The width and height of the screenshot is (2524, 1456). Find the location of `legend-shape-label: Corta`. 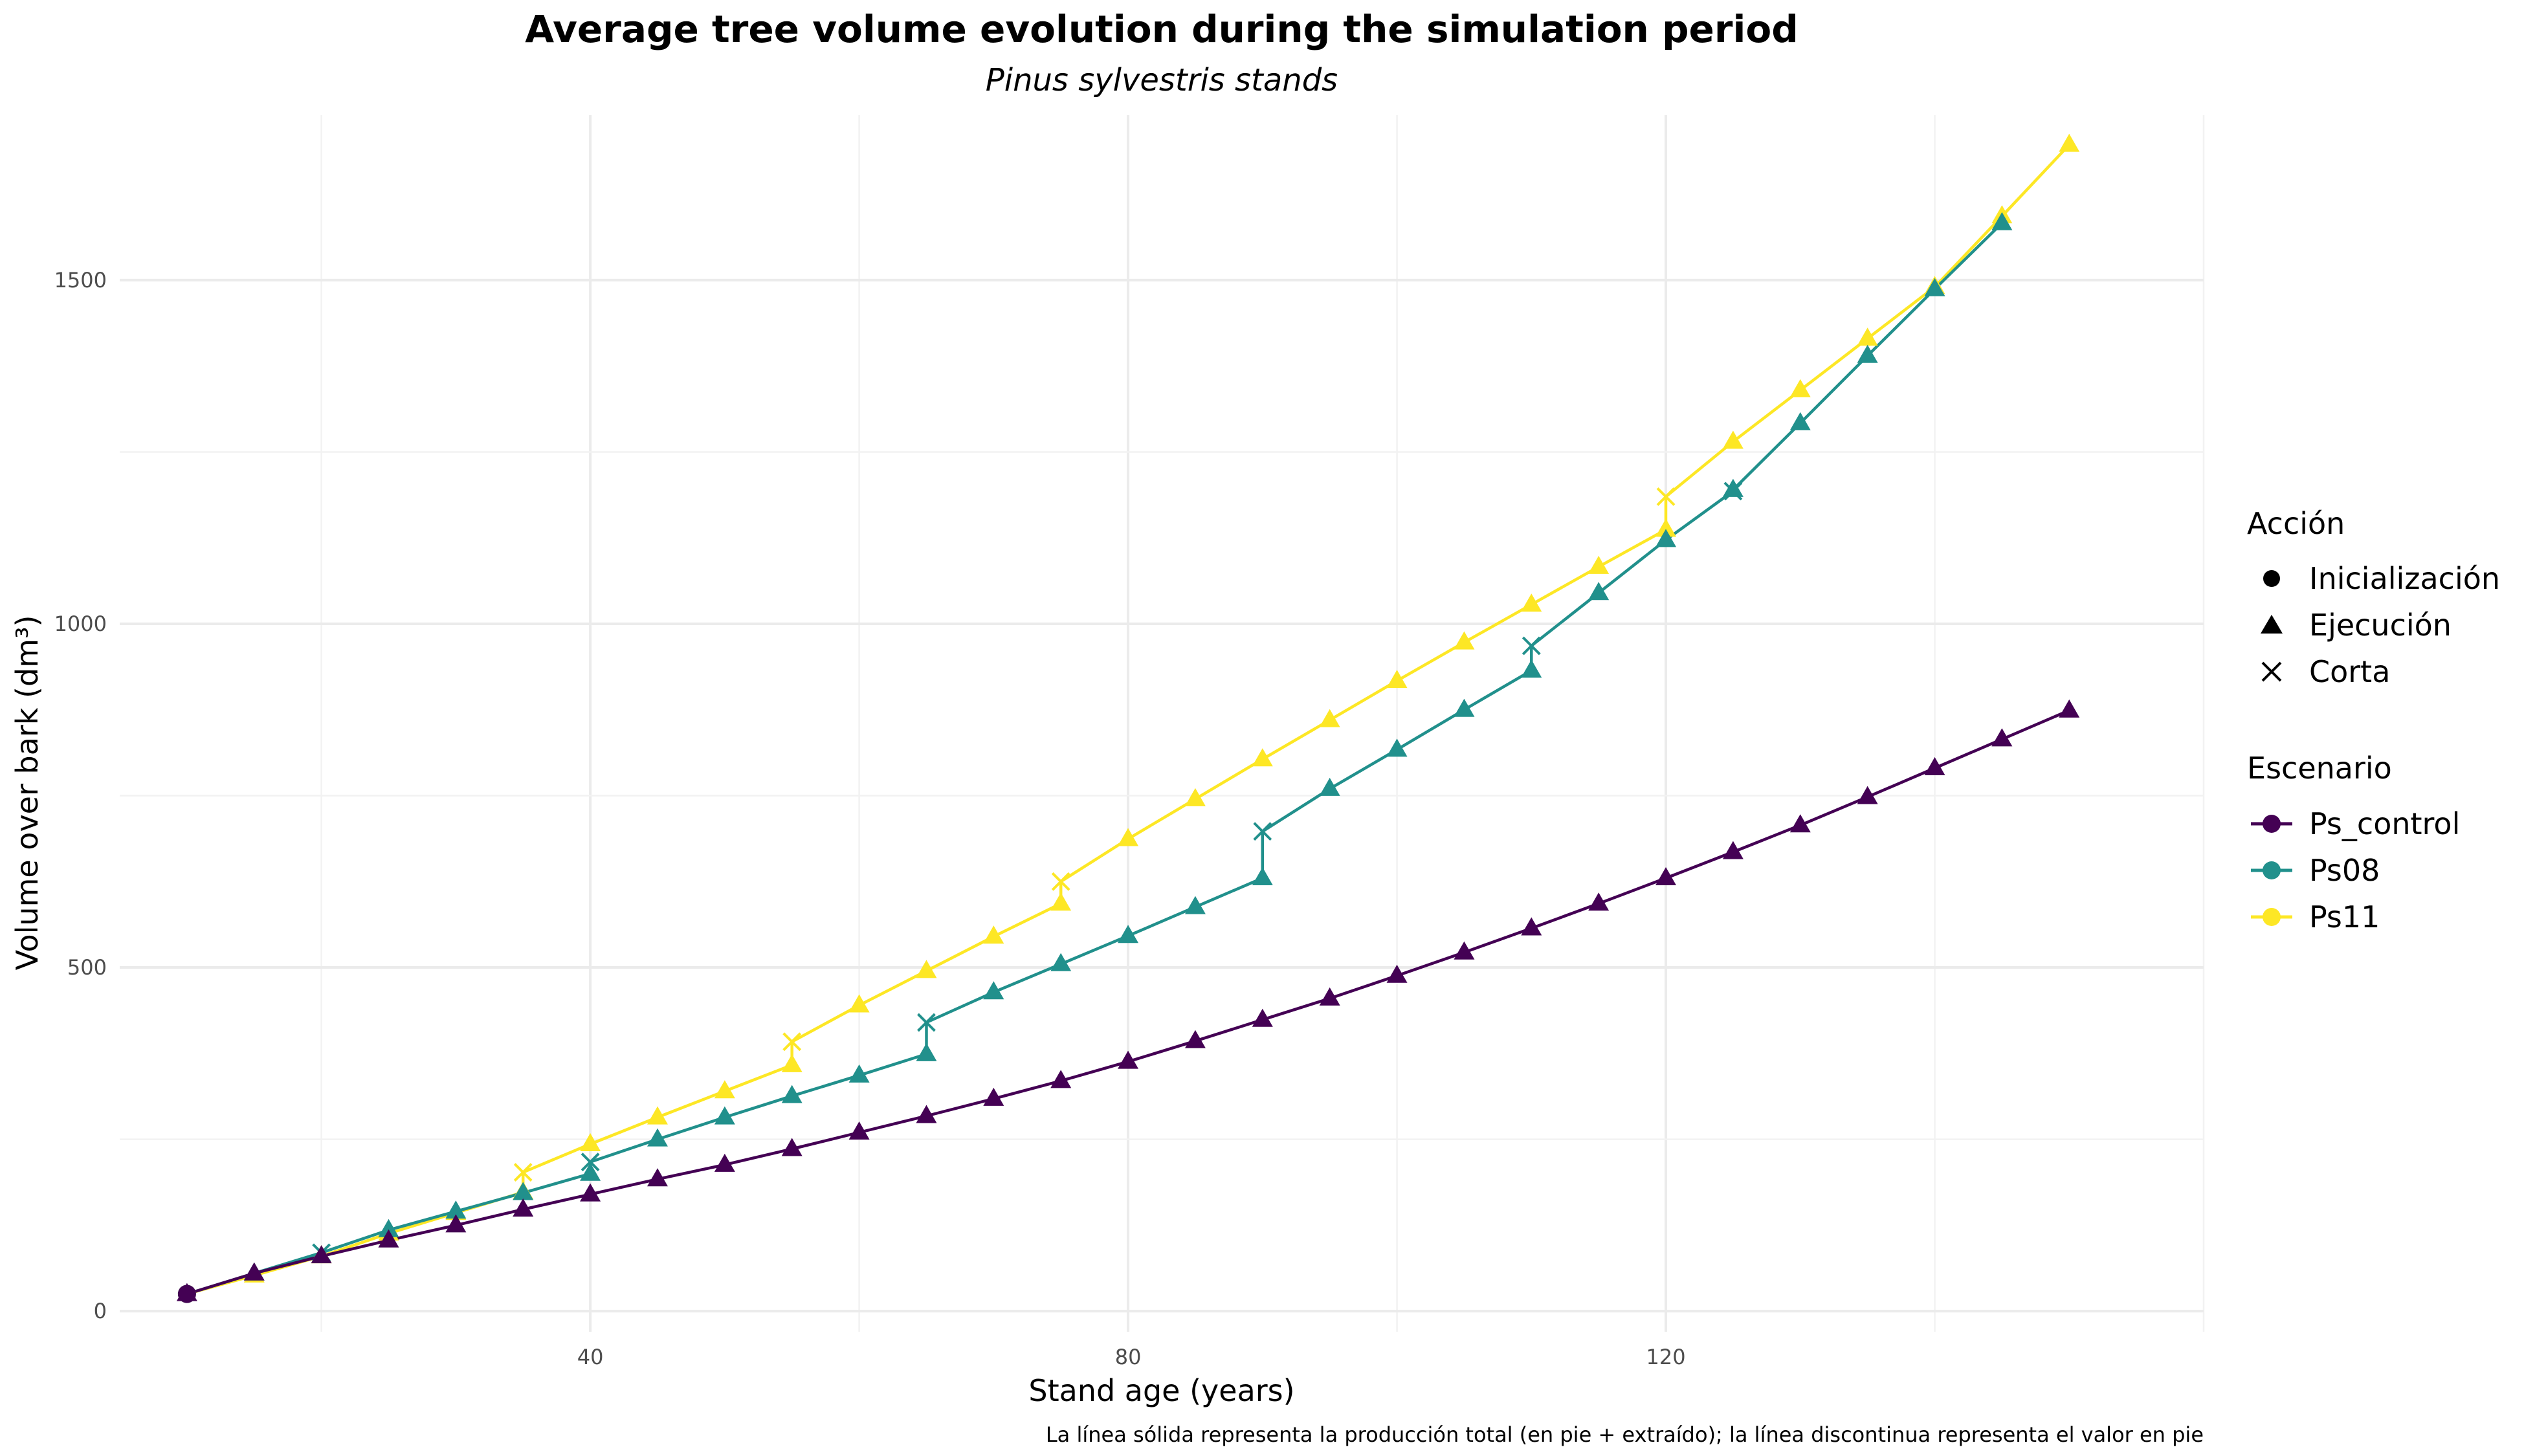

legend-shape-label: Corta is located at coordinates (2349, 671).